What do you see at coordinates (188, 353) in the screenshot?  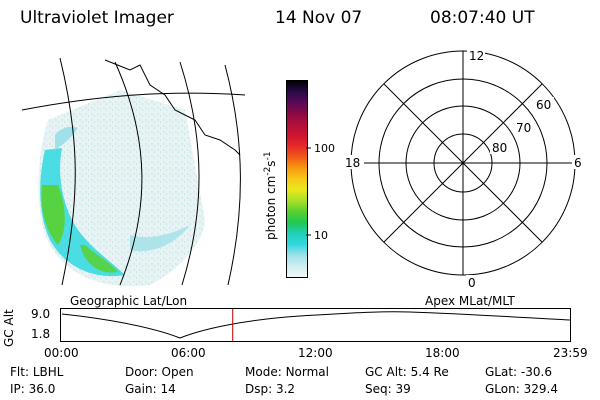 I see `x-tick-0600: 06:00` at bounding box center [188, 353].